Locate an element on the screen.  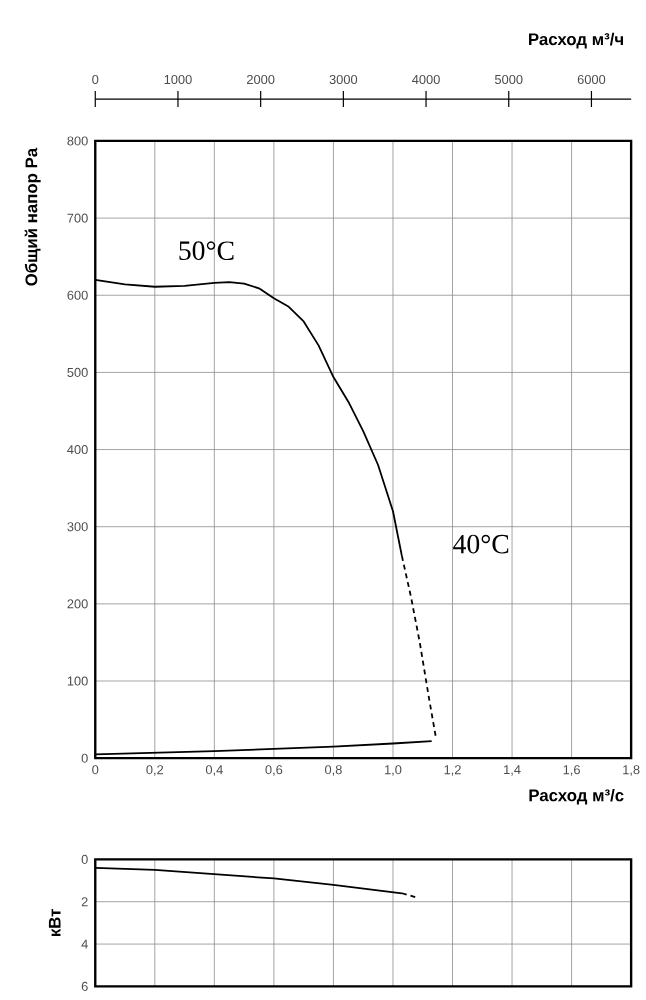
series-label: 40°C is located at coordinates (480, 544).